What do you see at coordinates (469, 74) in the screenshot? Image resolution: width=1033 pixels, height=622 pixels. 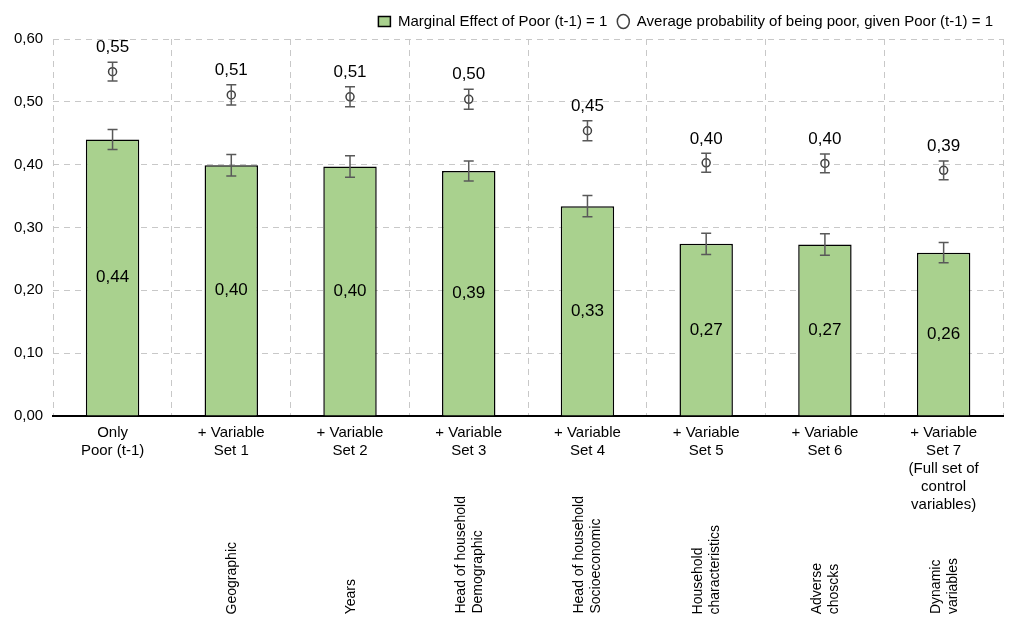 I see `data-label: 0,50` at bounding box center [469, 74].